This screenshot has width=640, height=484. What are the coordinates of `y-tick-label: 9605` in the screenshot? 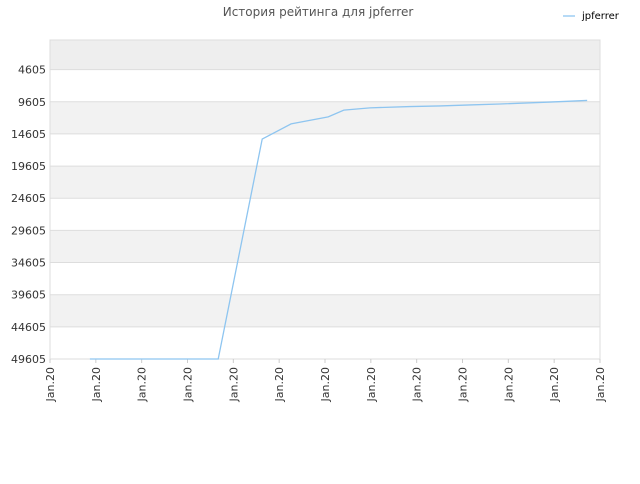 It's located at (32, 102).